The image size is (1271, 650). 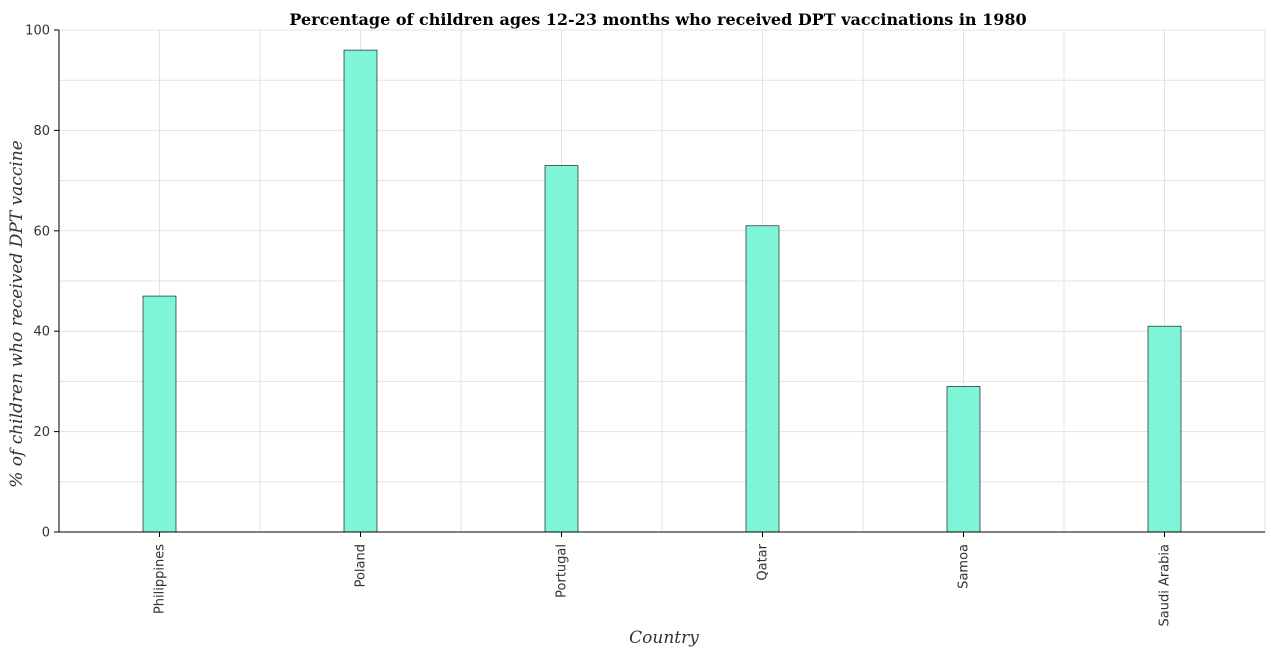 What do you see at coordinates (160, 579) in the screenshot?
I see `x-tick-label: Philippines` at bounding box center [160, 579].